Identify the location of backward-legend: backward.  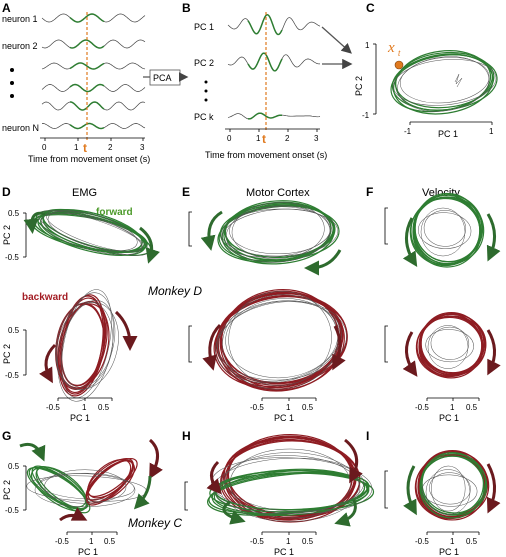
(45, 297).